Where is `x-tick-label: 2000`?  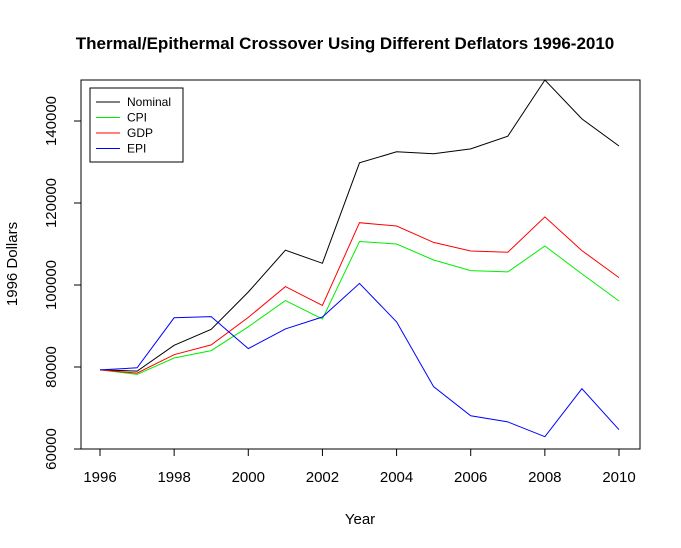
x-tick-label: 2000 is located at coordinates (248, 477).